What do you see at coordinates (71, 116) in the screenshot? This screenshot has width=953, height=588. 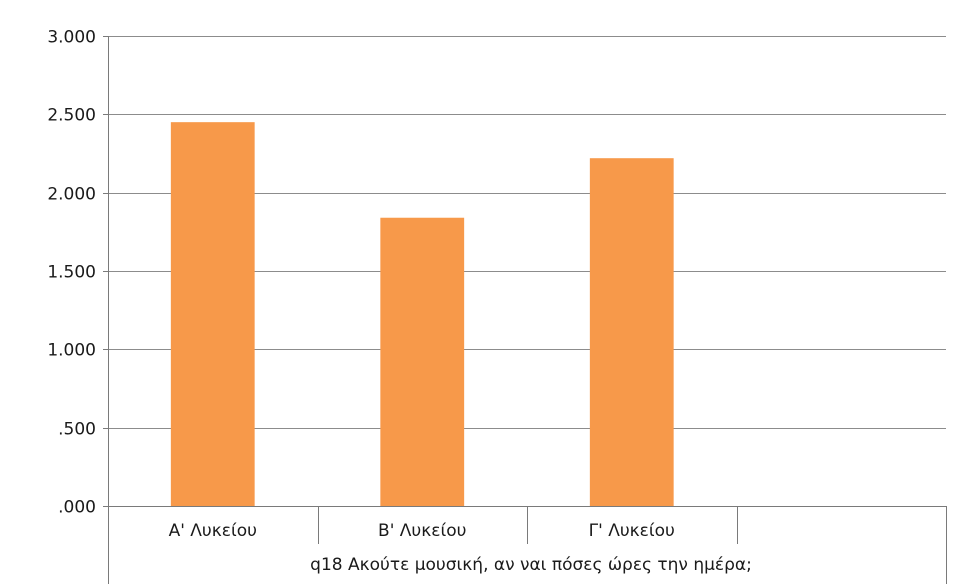 I see `y-tick-label: 2.500` at bounding box center [71, 116].